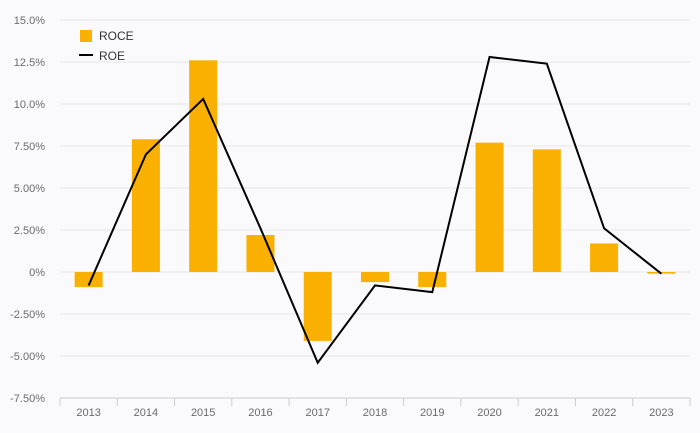 The width and height of the screenshot is (700, 433). What do you see at coordinates (661, 413) in the screenshot?
I see `x-tick-label: 2023` at bounding box center [661, 413].